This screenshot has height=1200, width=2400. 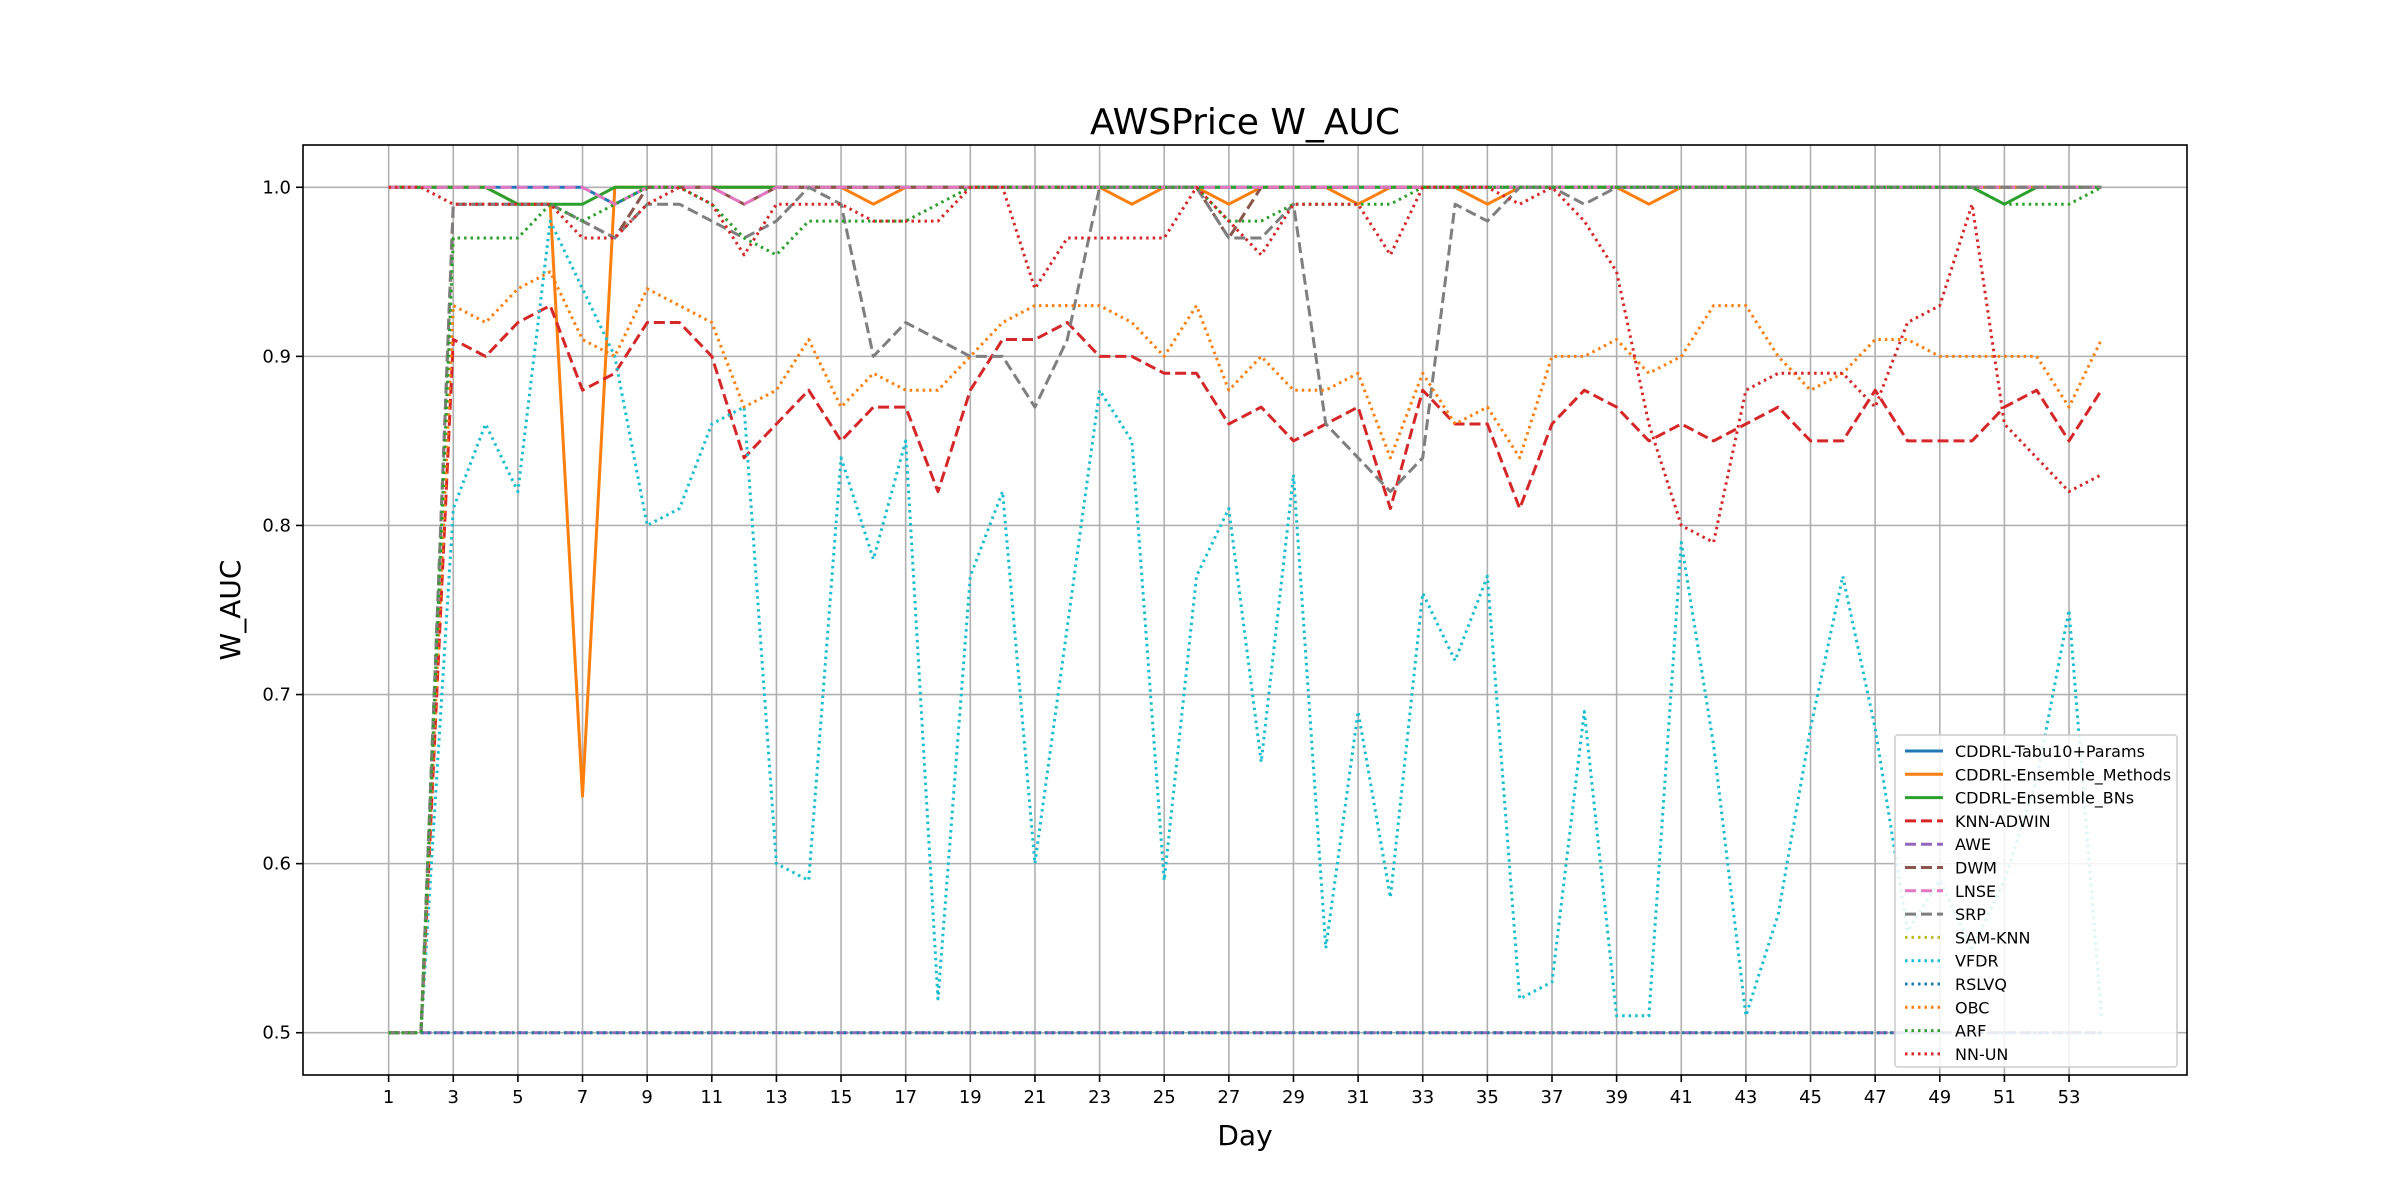 I want to click on legend-label: CDDRL-Tabu10+Params, so click(x=2050, y=751).